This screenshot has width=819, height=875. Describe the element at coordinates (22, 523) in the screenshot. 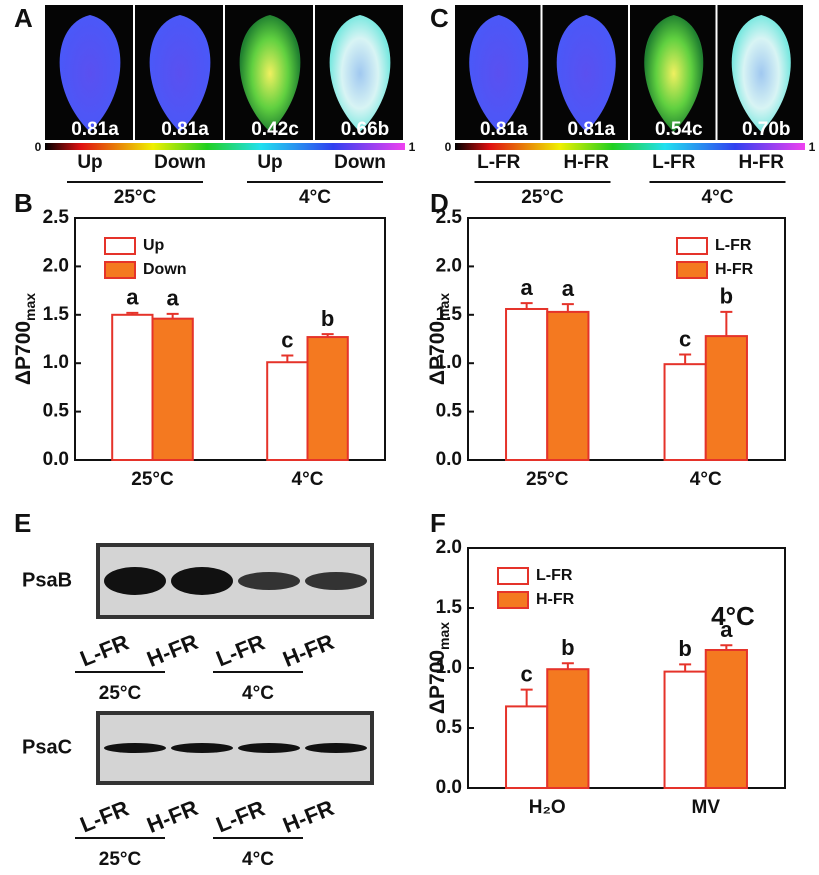

I see `panel-letter: E` at that location.